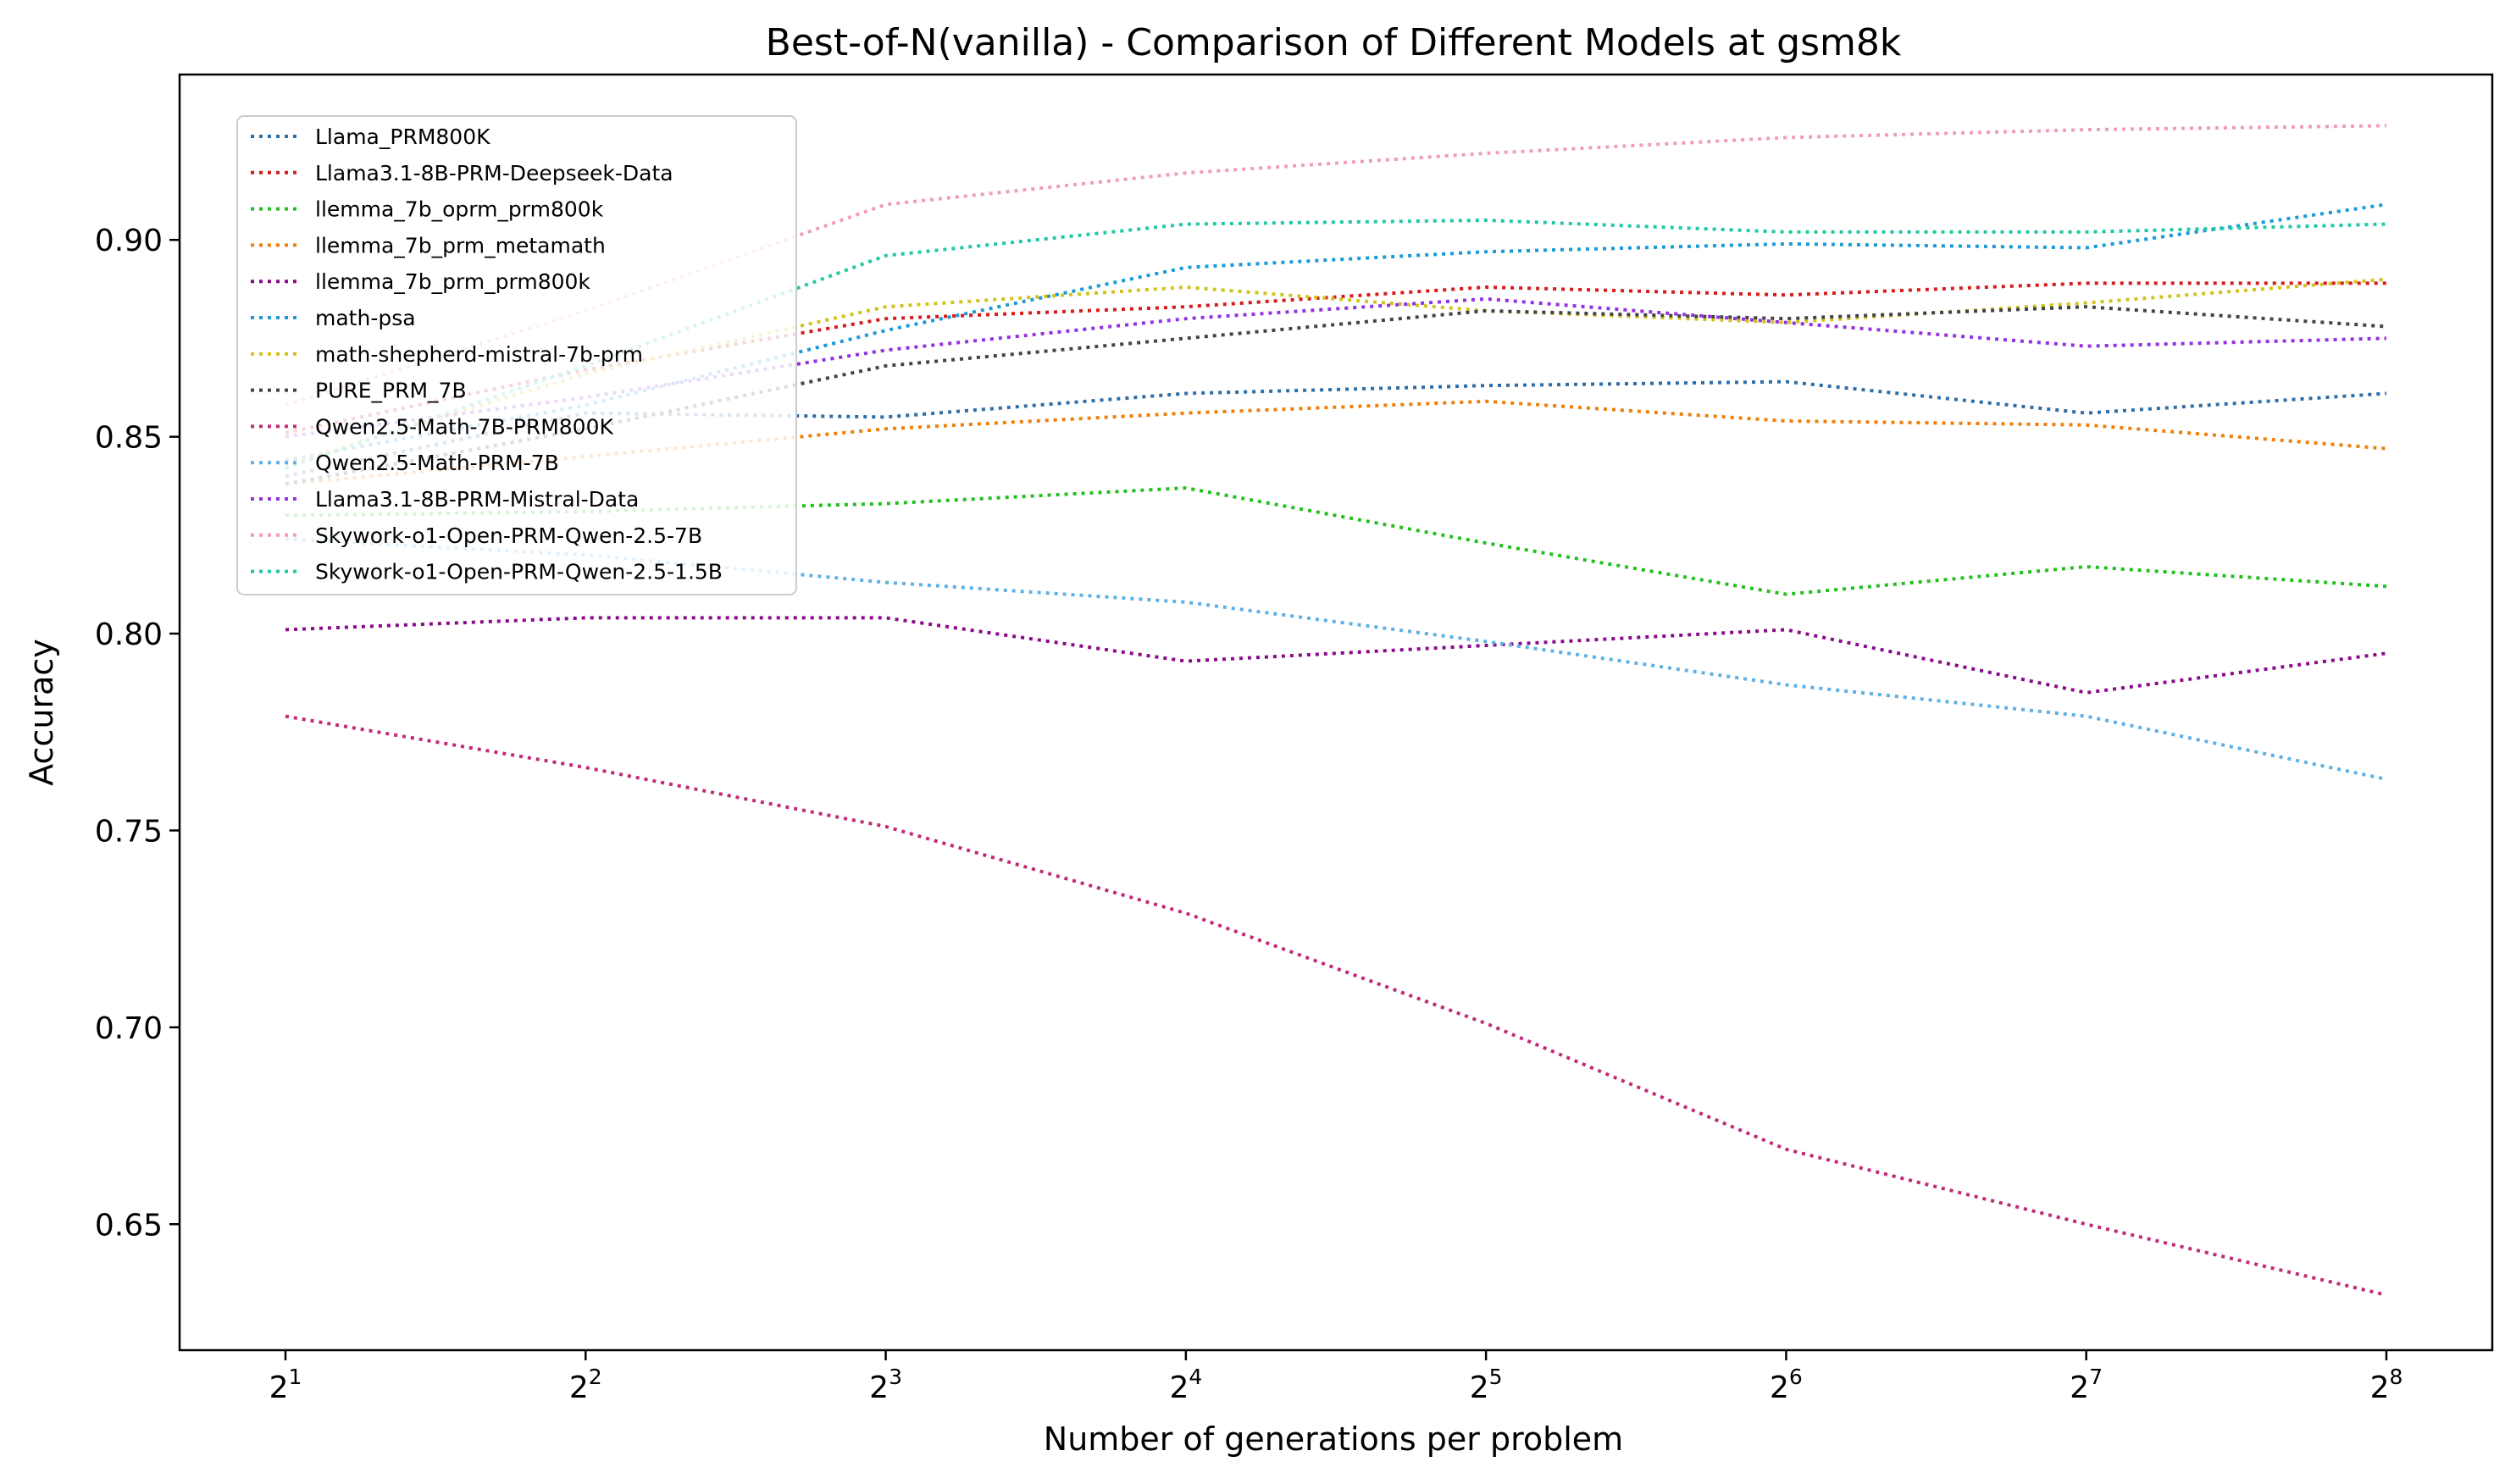  Describe the element at coordinates (129, 1028) in the screenshot. I see `y-tick-label: 0.70` at that location.